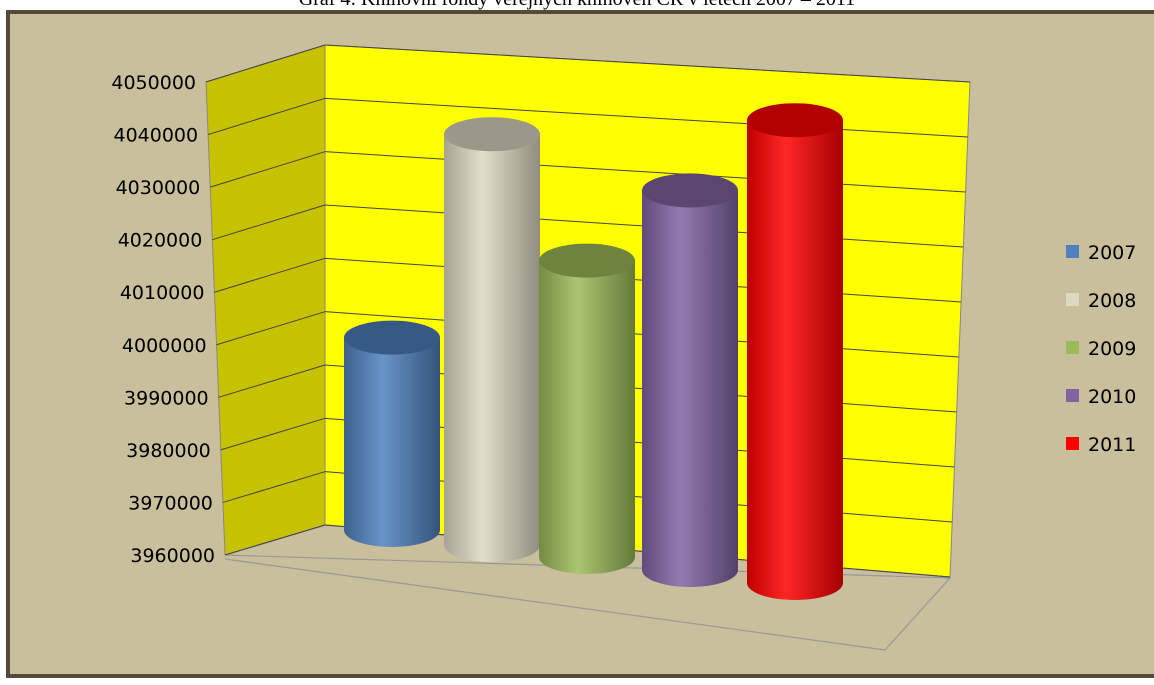 This screenshot has width=1154, height=685. I want to click on legend-label: 2007, so click(1112, 253).